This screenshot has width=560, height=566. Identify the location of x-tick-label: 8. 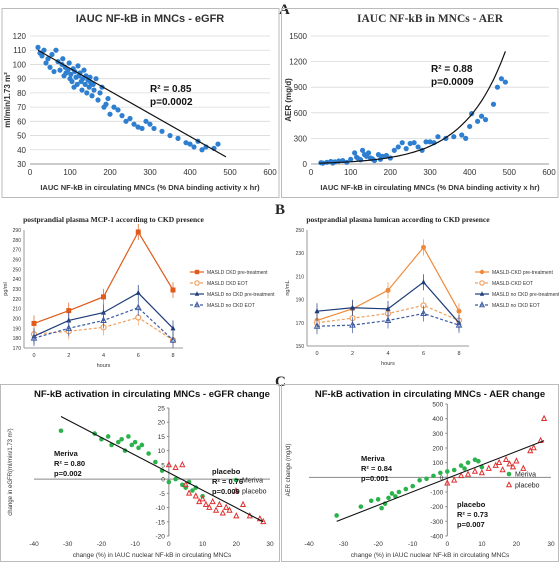
(458, 354).